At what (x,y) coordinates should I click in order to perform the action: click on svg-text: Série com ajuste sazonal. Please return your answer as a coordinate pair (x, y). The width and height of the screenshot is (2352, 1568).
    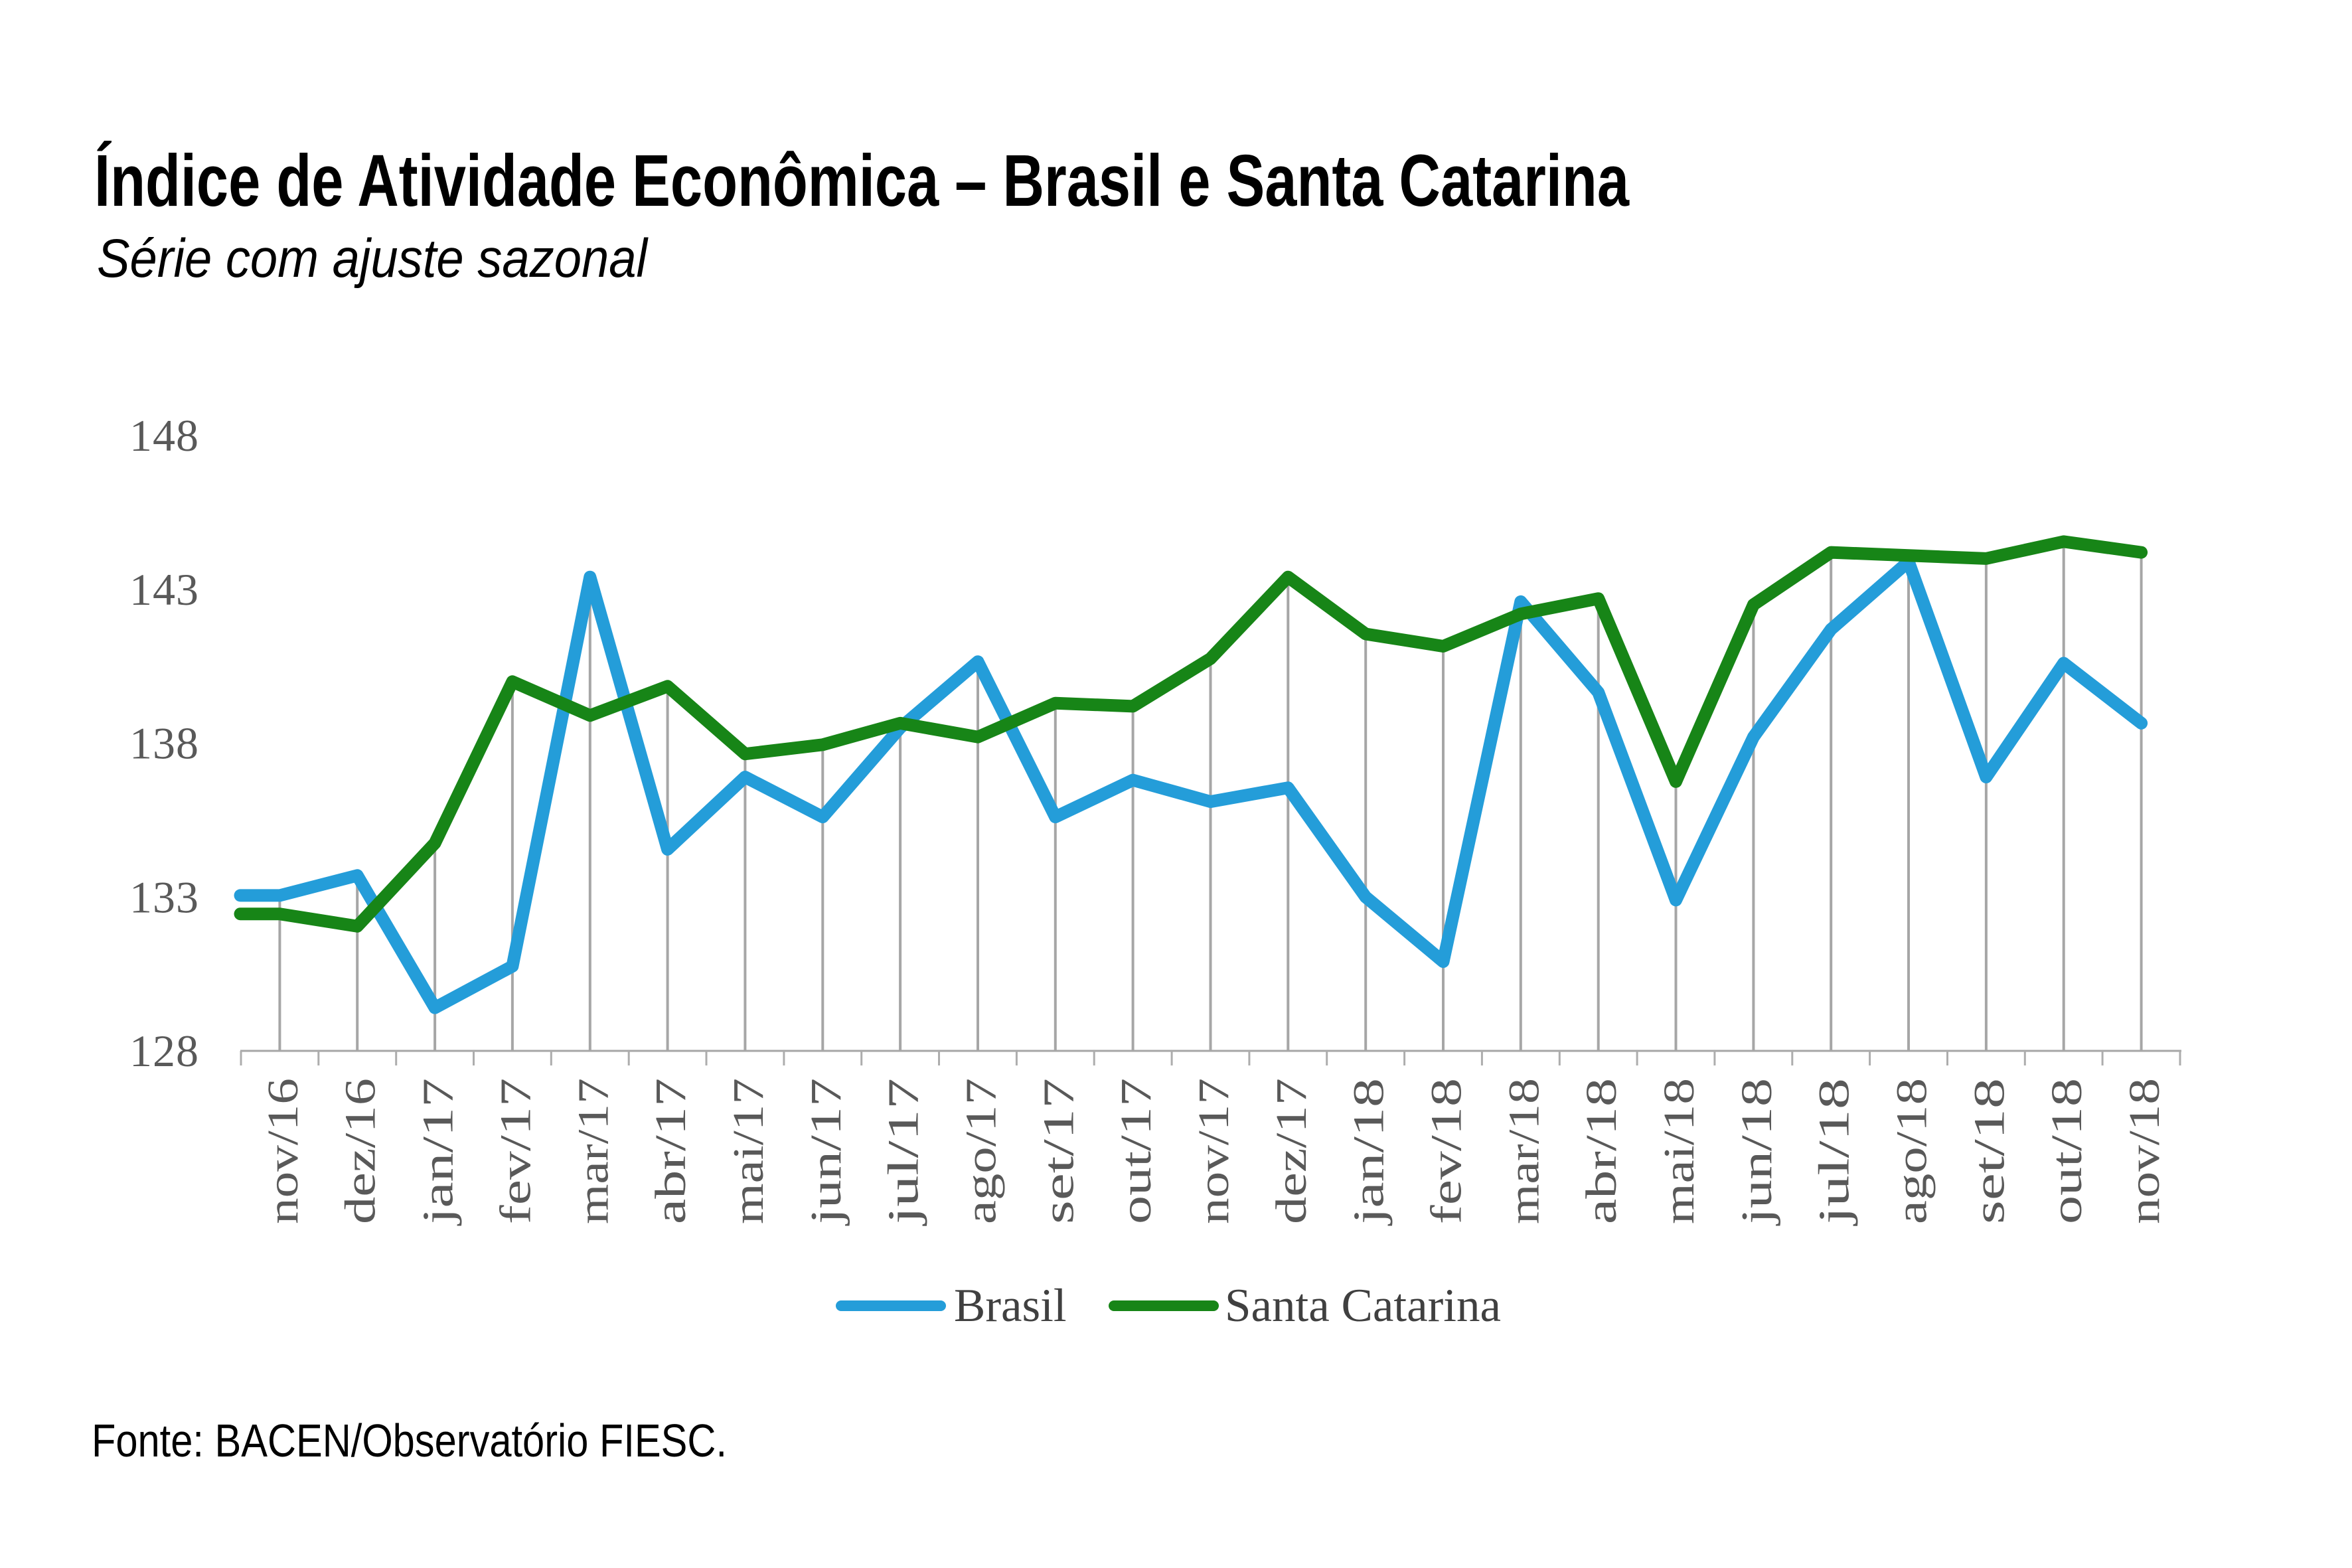
    Looking at the image, I should click on (373, 259).